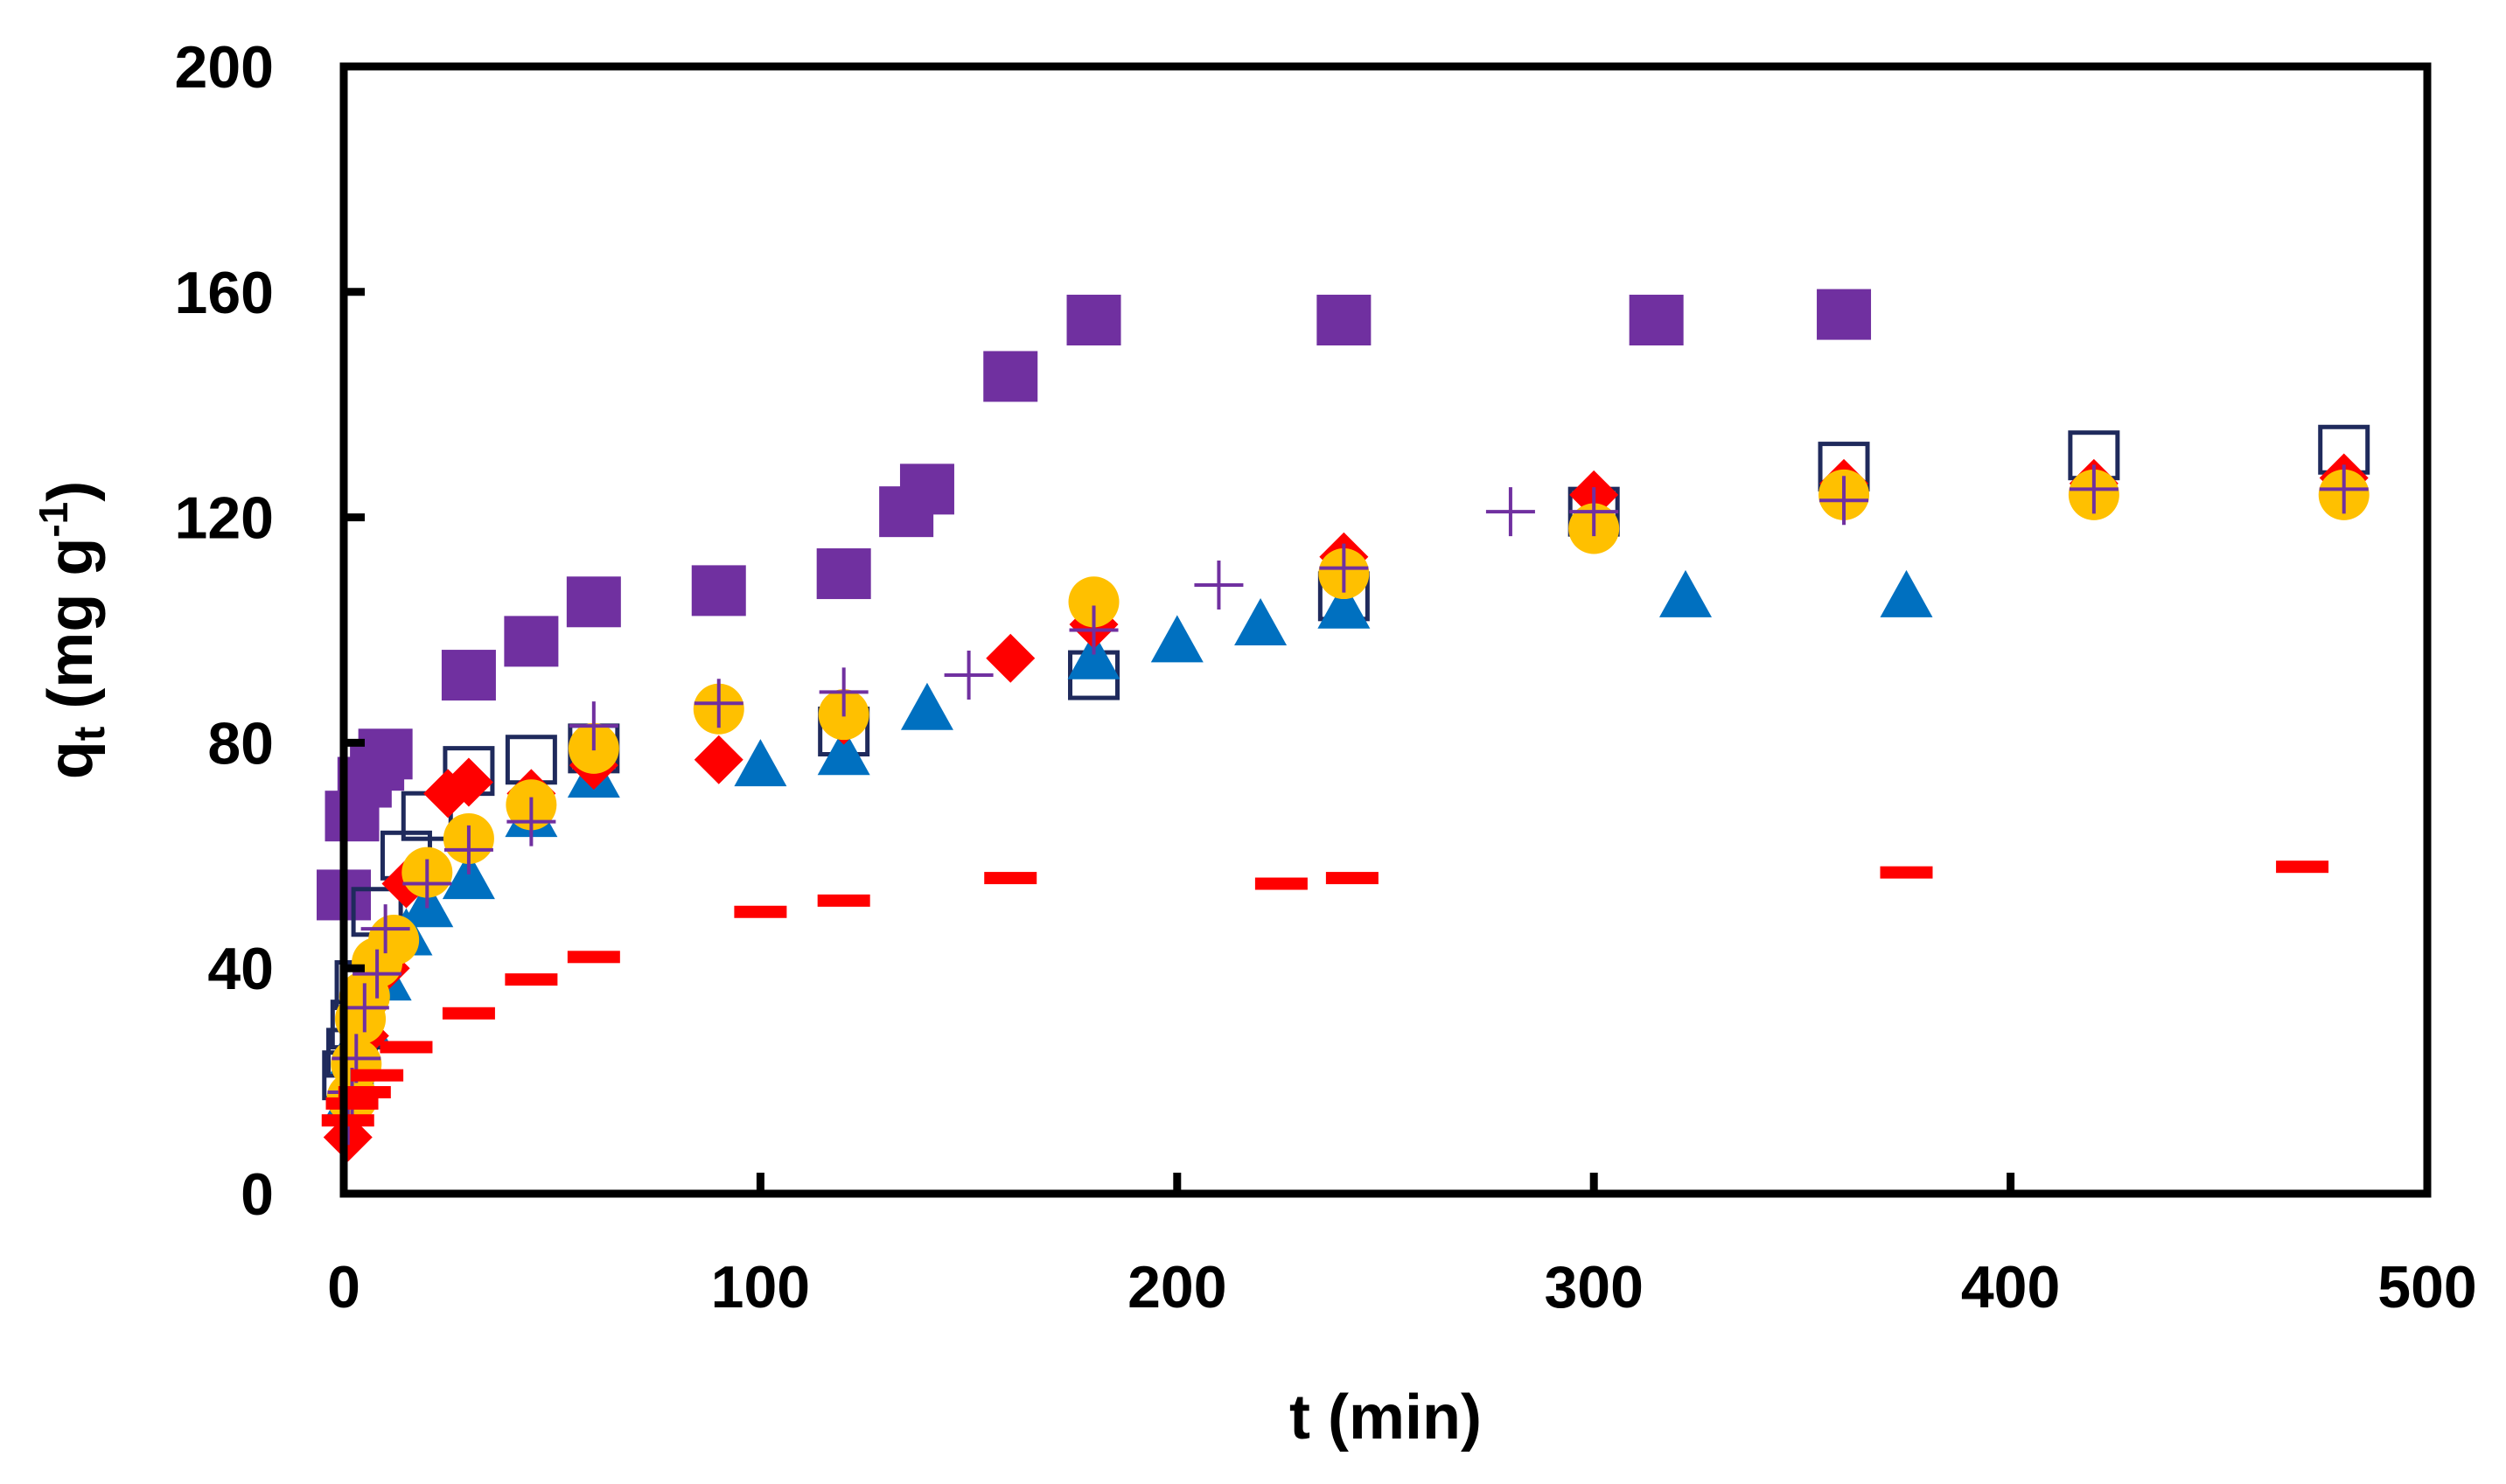 This screenshot has height=1484, width=2506. What do you see at coordinates (240, 743) in the screenshot?
I see `y-tick-label: 80` at bounding box center [240, 743].